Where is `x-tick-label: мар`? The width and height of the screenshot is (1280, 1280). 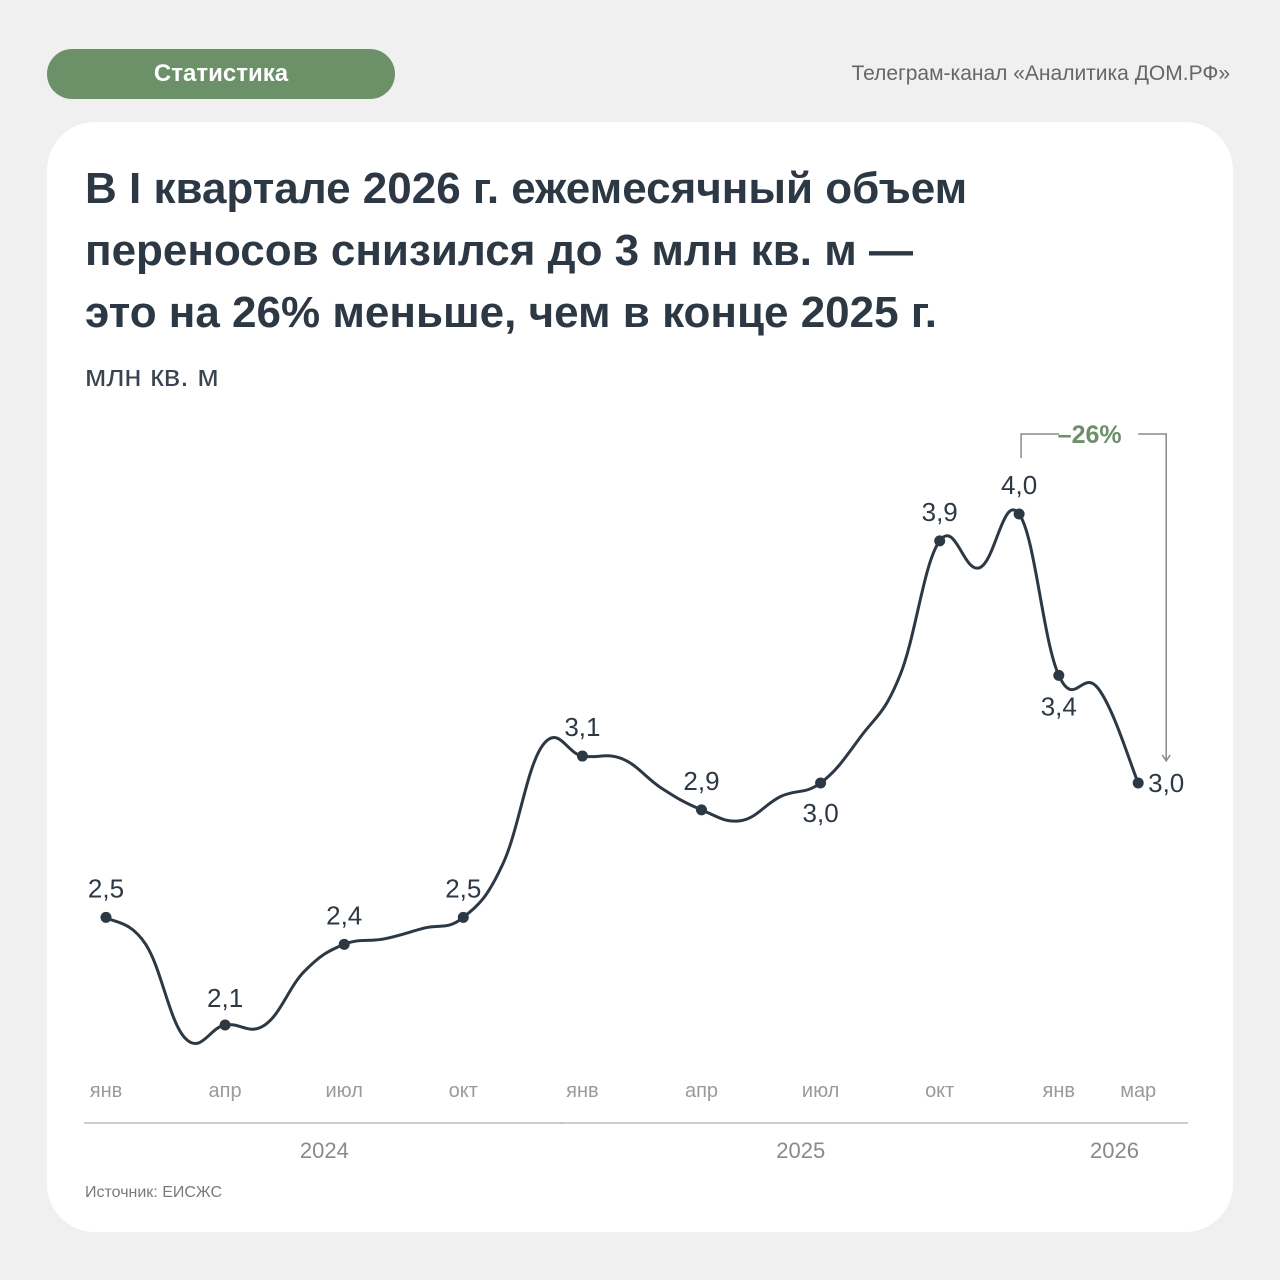
x-tick-label: мар is located at coordinates (1138, 1091).